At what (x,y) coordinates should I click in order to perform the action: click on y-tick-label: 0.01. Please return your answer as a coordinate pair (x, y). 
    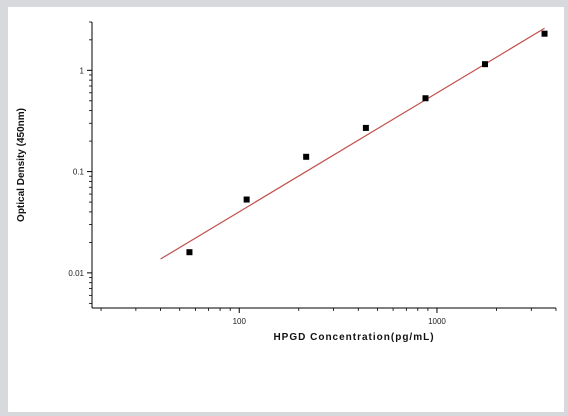
    Looking at the image, I should click on (76, 273).